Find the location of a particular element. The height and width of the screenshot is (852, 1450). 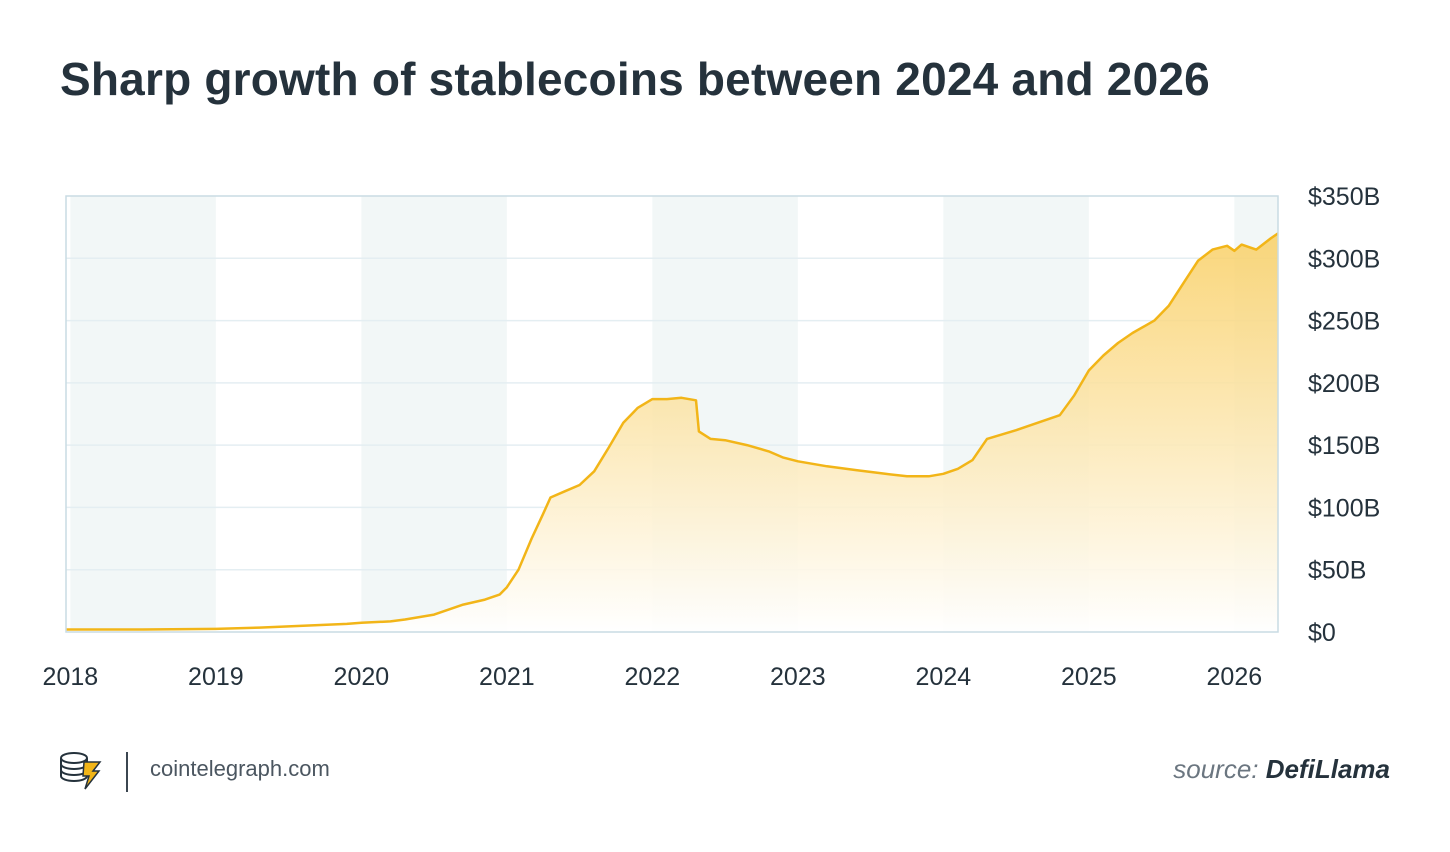

y-tick-label: $50B is located at coordinates (1337, 571).